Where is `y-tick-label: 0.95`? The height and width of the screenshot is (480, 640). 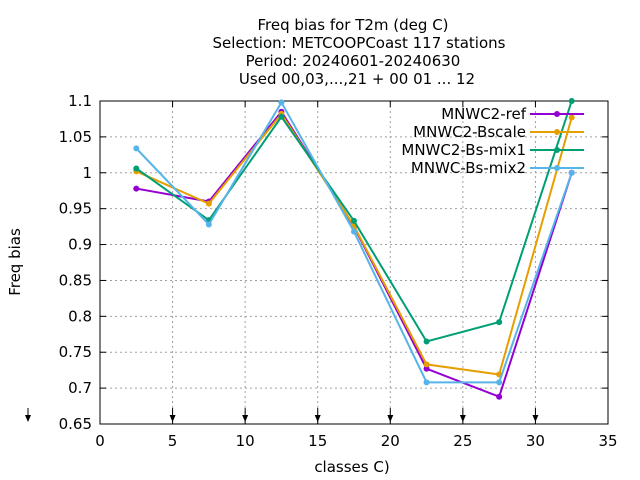 y-tick-label: 0.95 is located at coordinates (75, 209).